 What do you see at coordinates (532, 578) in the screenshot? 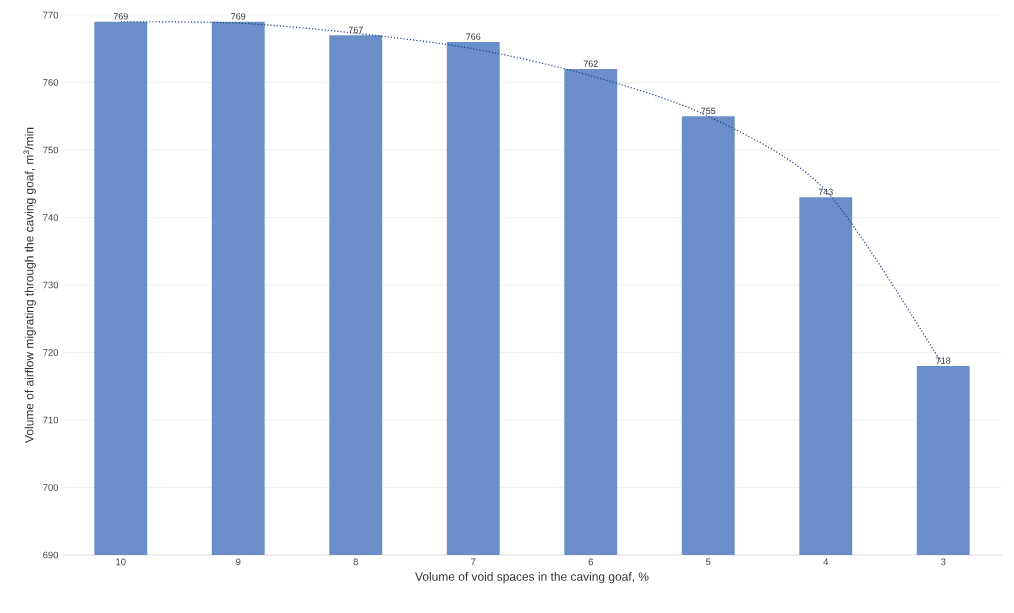
I see `x-axis-title: Volume of void spaces in the caving goaf, %` at bounding box center [532, 578].